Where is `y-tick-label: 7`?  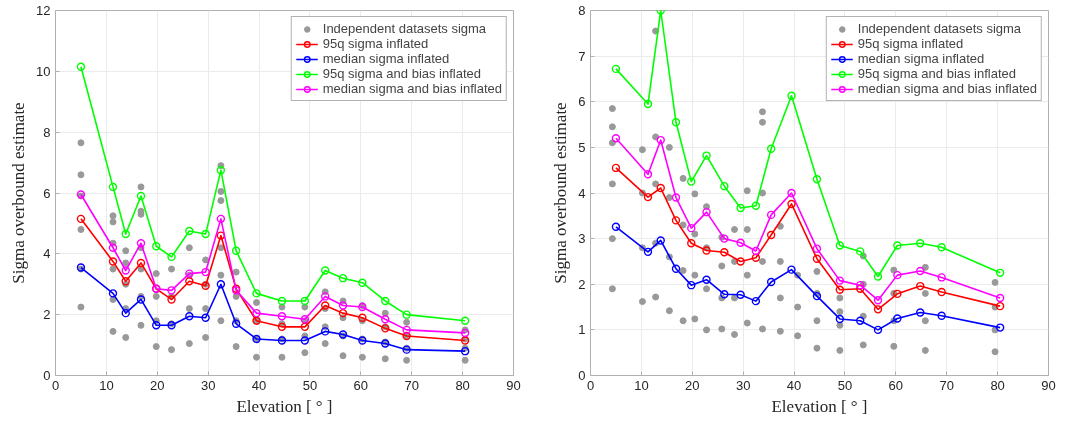 y-tick-label: 7 is located at coordinates (582, 56).